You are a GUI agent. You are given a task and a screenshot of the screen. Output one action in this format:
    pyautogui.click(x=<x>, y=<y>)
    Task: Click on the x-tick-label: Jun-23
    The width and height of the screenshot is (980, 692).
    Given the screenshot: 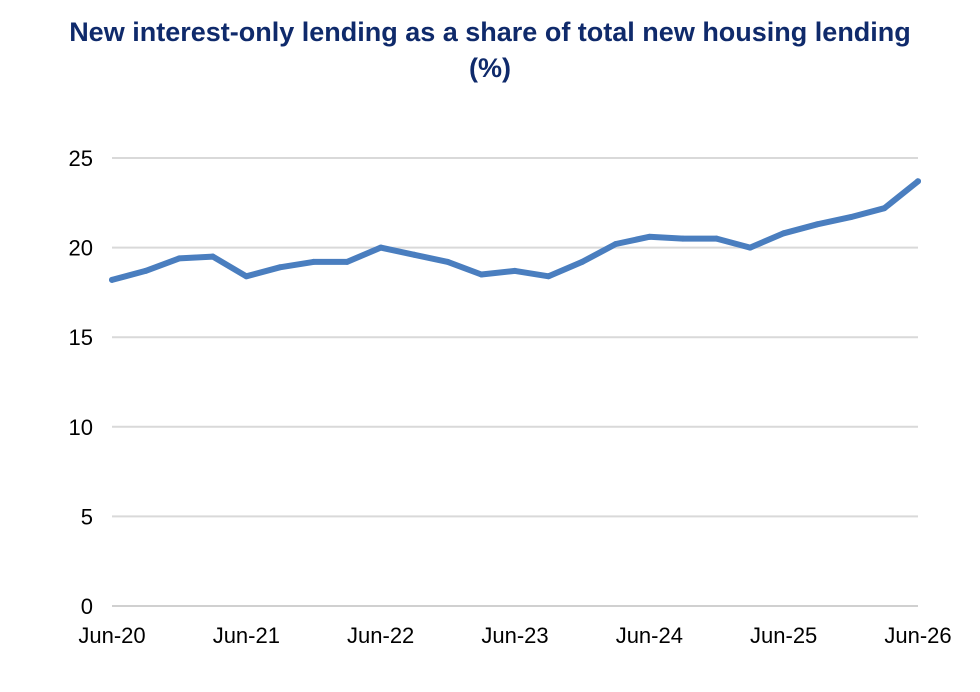 What is the action you would take?
    pyautogui.click(x=514, y=635)
    